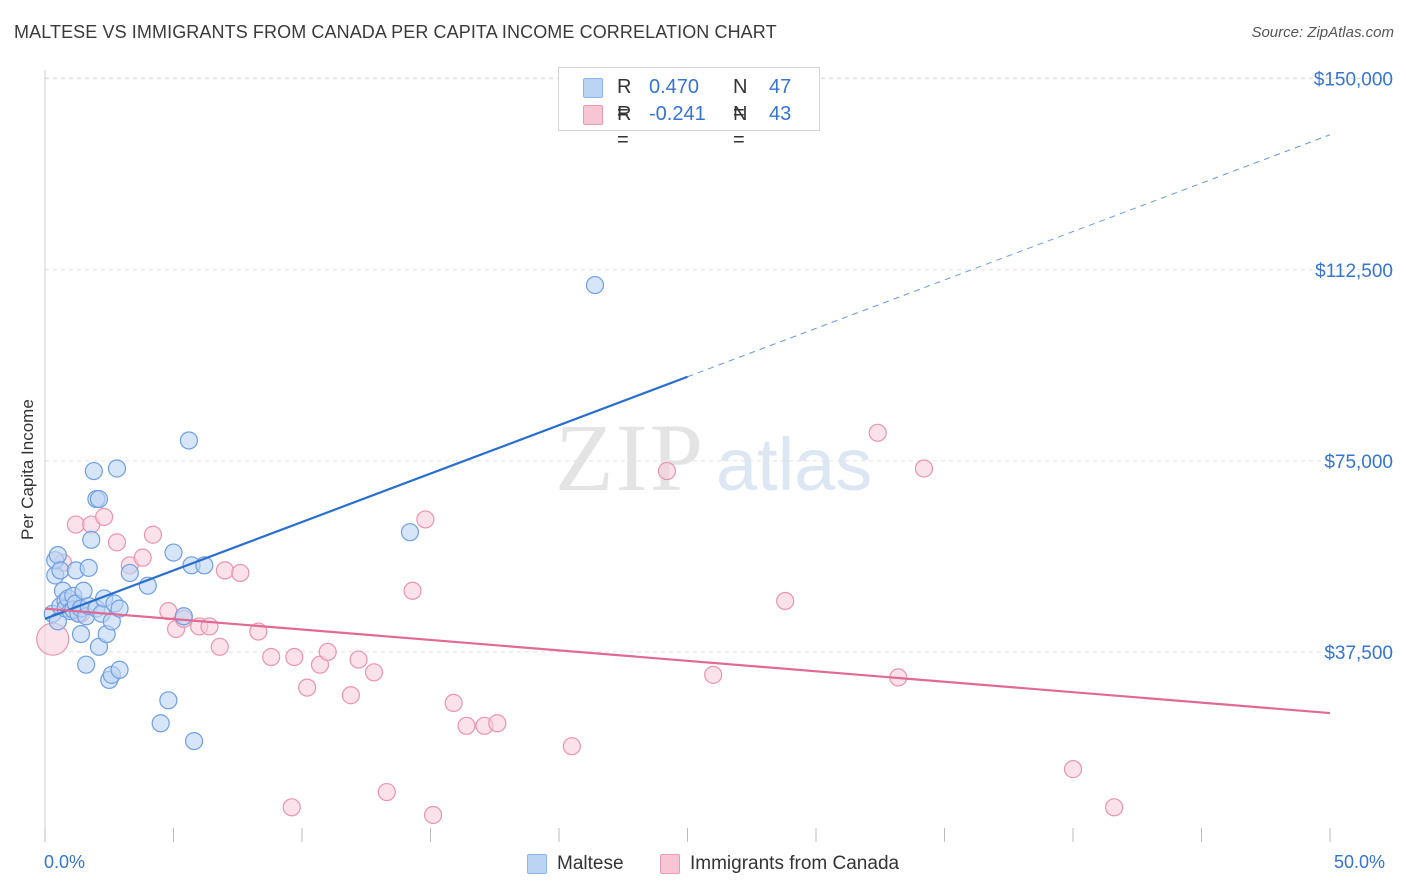 This screenshot has height=892, width=1406. I want to click on watermark: ZIP atlas, so click(713, 457).